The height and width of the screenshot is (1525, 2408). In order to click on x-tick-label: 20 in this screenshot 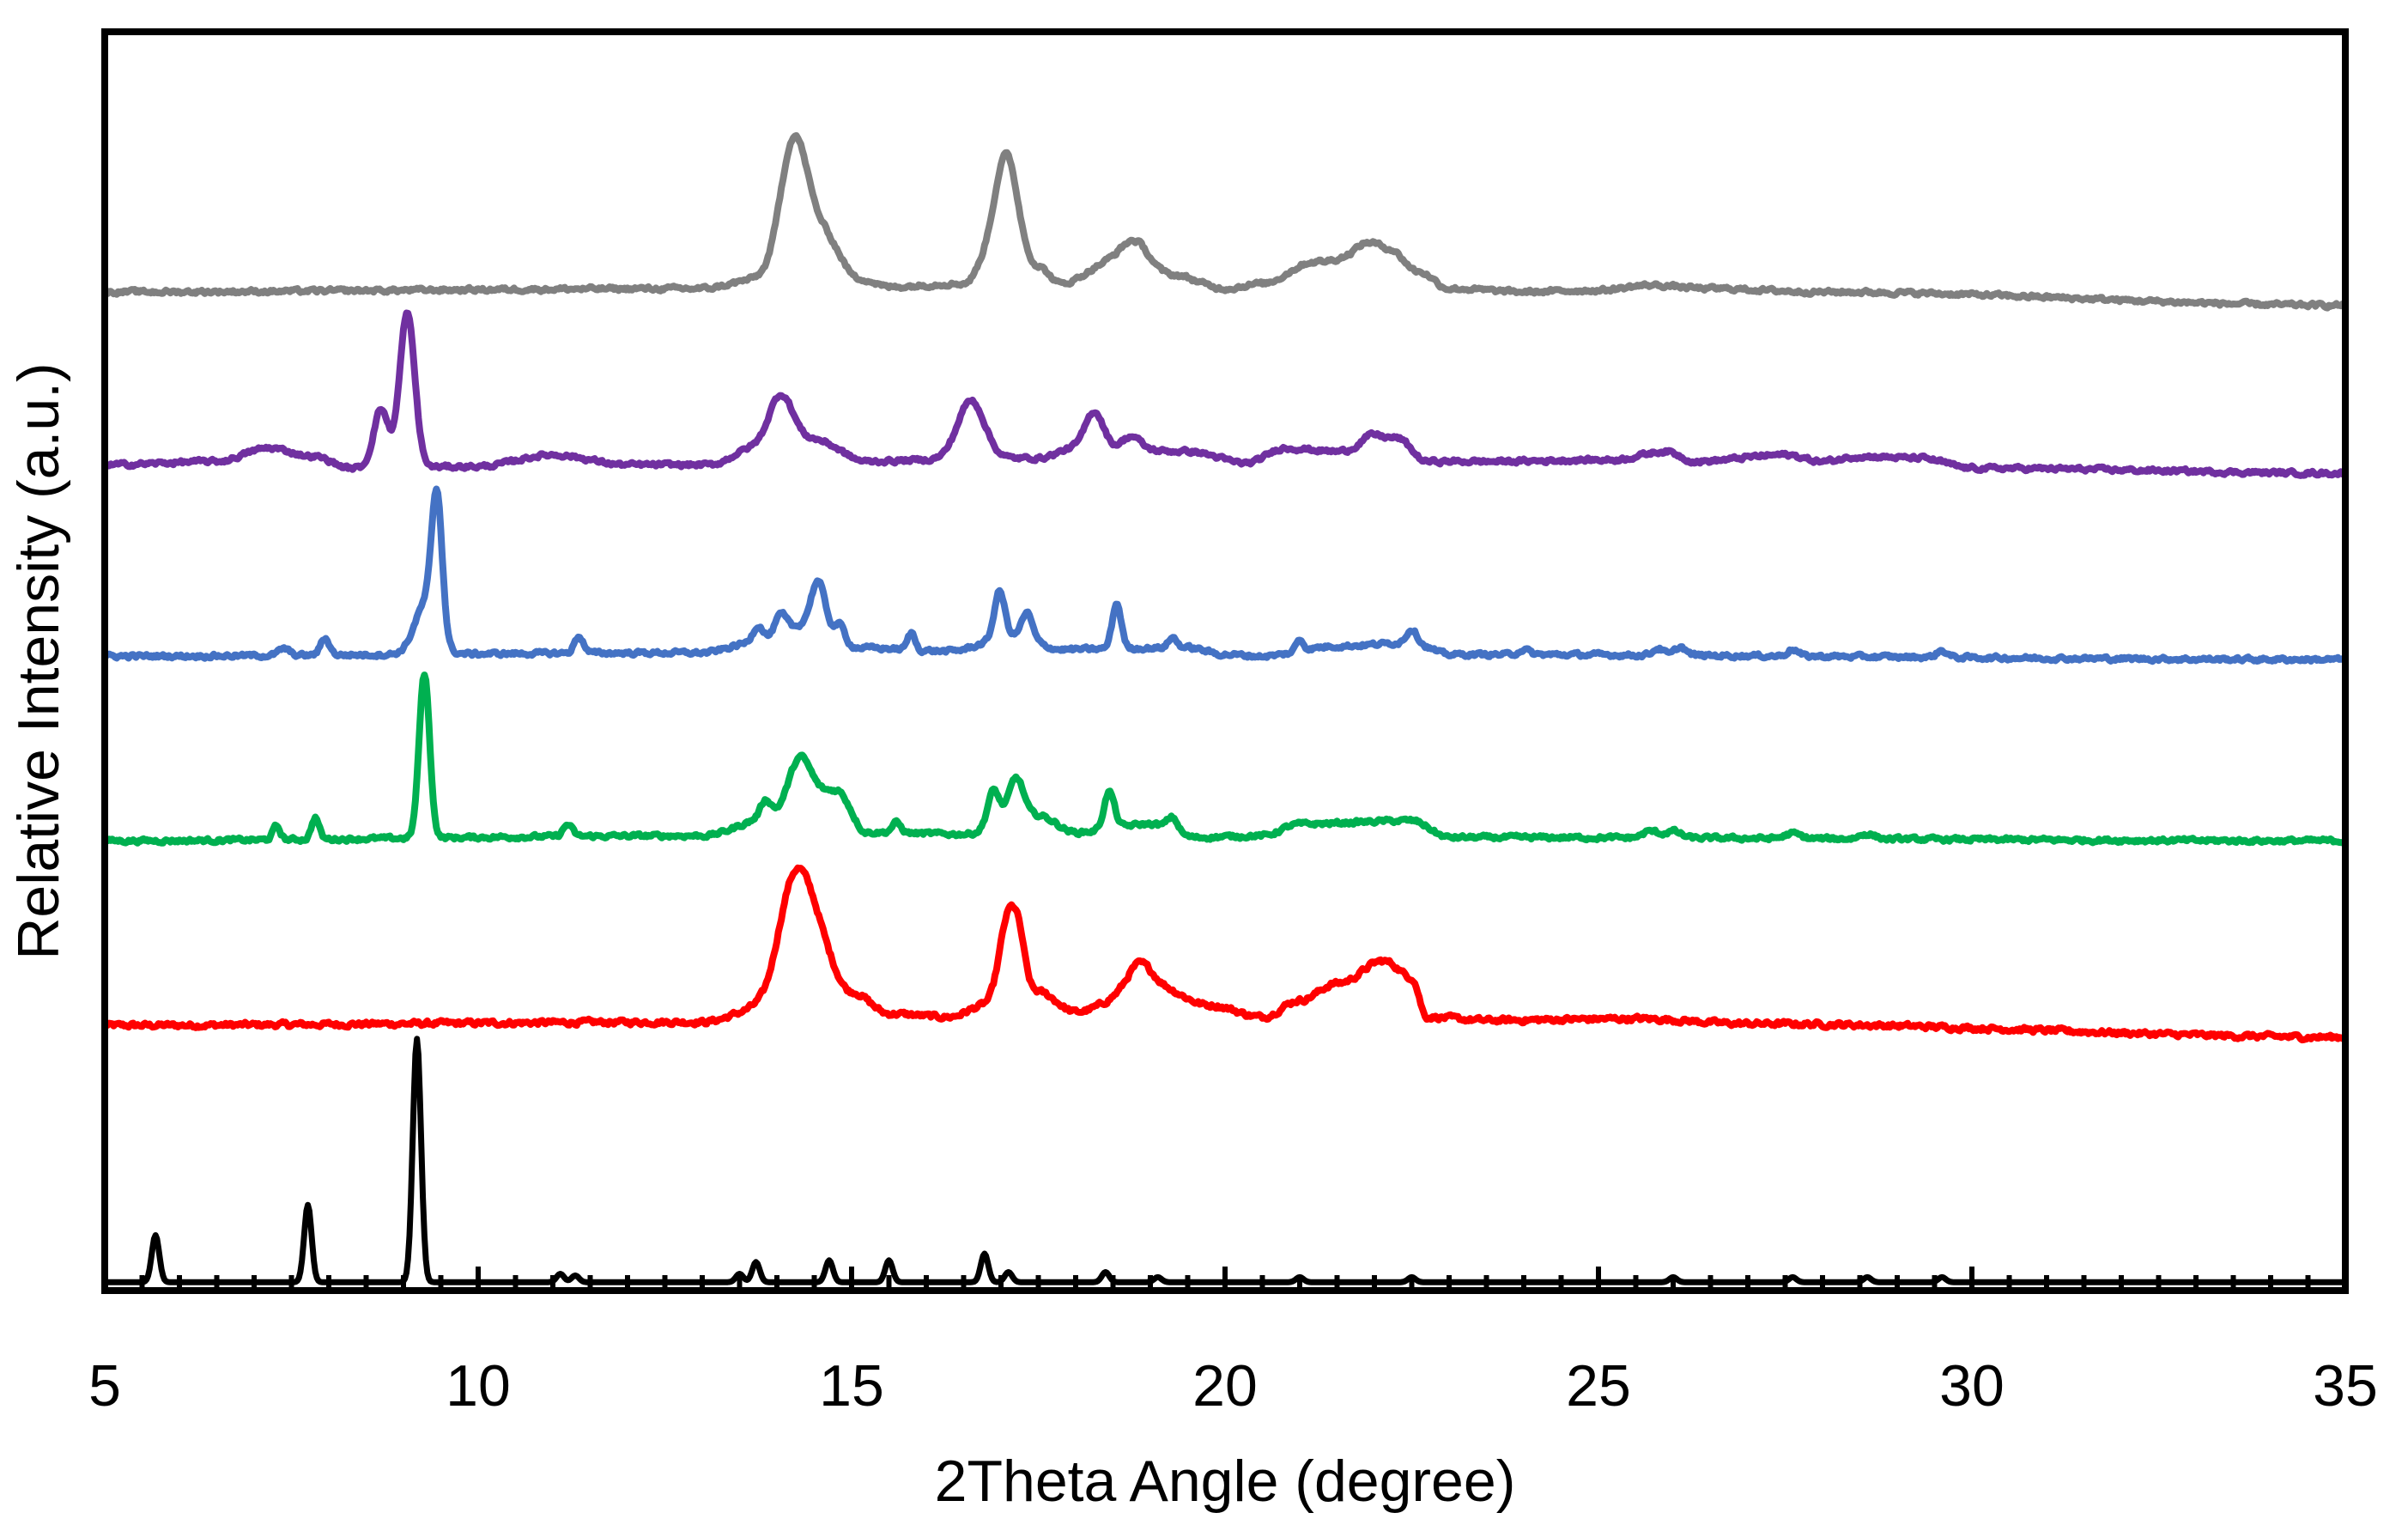, I will do `click(1225, 1386)`.